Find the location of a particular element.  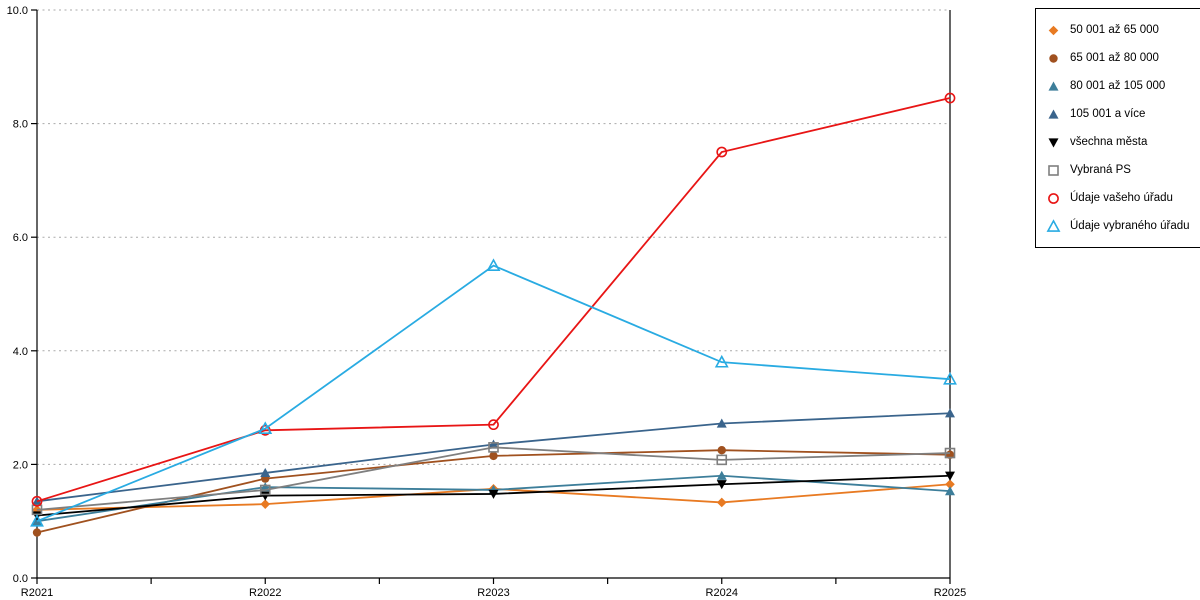

legend-item-7: Údaje vybraného úřadu is located at coordinates (1118, 226).